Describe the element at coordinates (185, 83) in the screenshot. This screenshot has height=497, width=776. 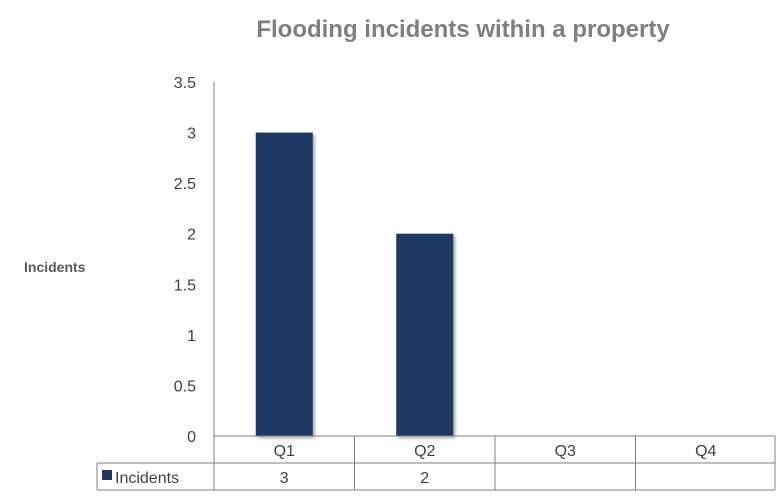
I see `y-tick-label: 3.5` at that location.